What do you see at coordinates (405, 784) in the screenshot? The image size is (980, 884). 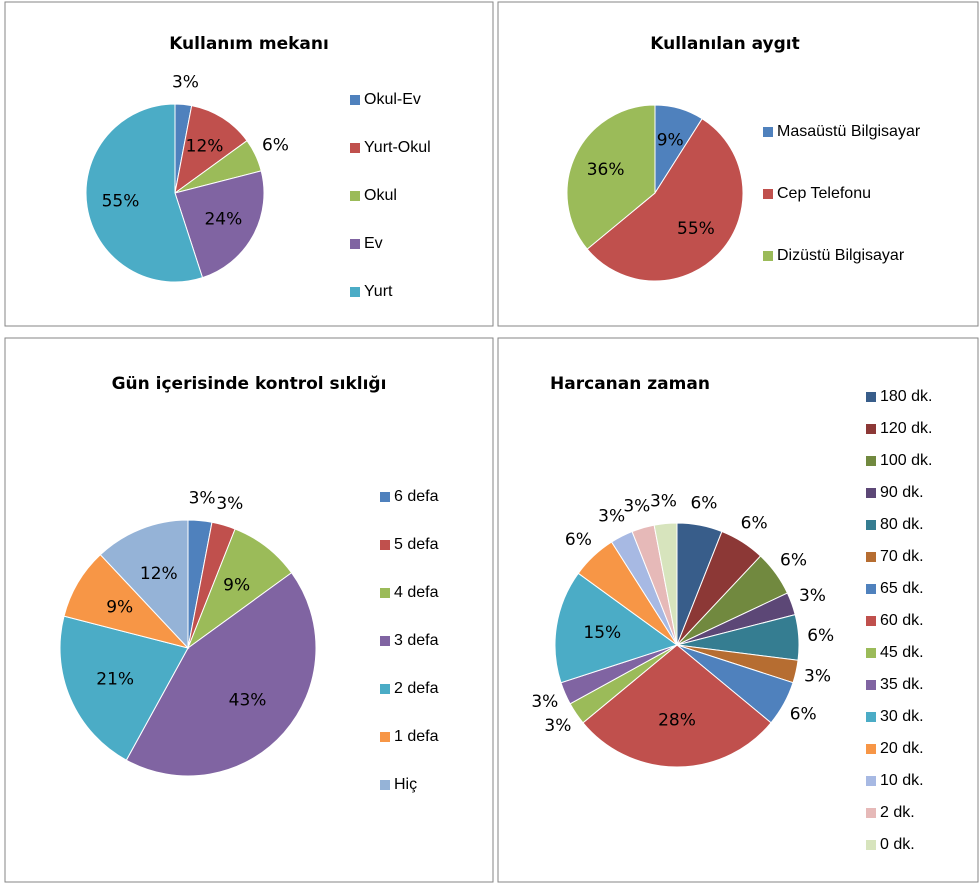 I see `legend-label: Hiç` at bounding box center [405, 784].